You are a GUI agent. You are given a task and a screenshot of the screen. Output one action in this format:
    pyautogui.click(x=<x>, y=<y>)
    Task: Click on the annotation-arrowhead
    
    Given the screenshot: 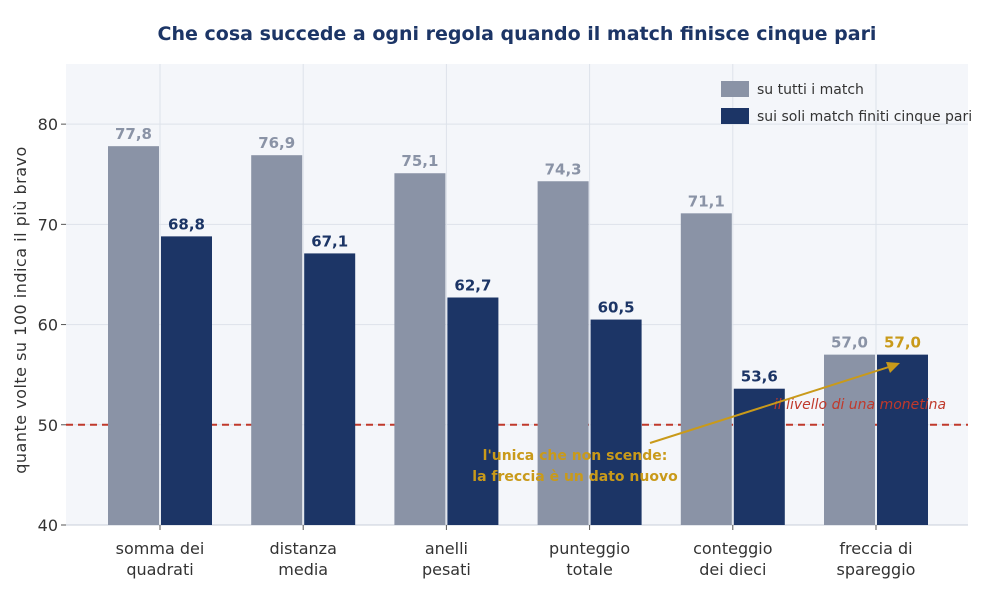 What is the action you would take?
    pyautogui.click(x=893, y=367)
    